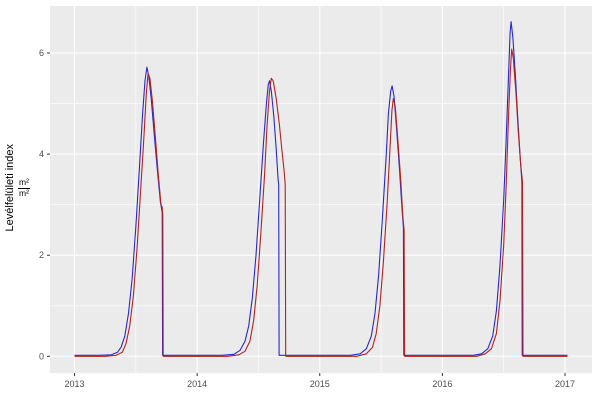  What do you see at coordinates (41, 356) in the screenshot?
I see `y-tick-label: 0` at bounding box center [41, 356].